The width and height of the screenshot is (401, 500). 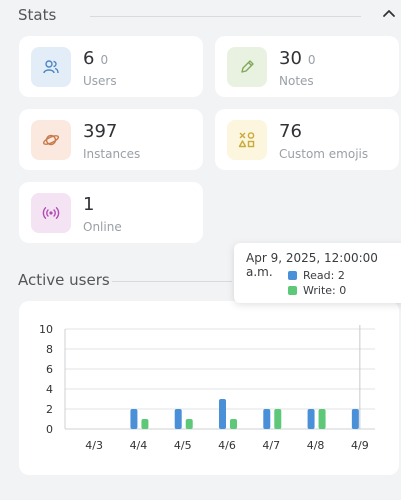 What do you see at coordinates (296, 81) in the screenshot?
I see `notes-label: Notes` at bounding box center [296, 81].